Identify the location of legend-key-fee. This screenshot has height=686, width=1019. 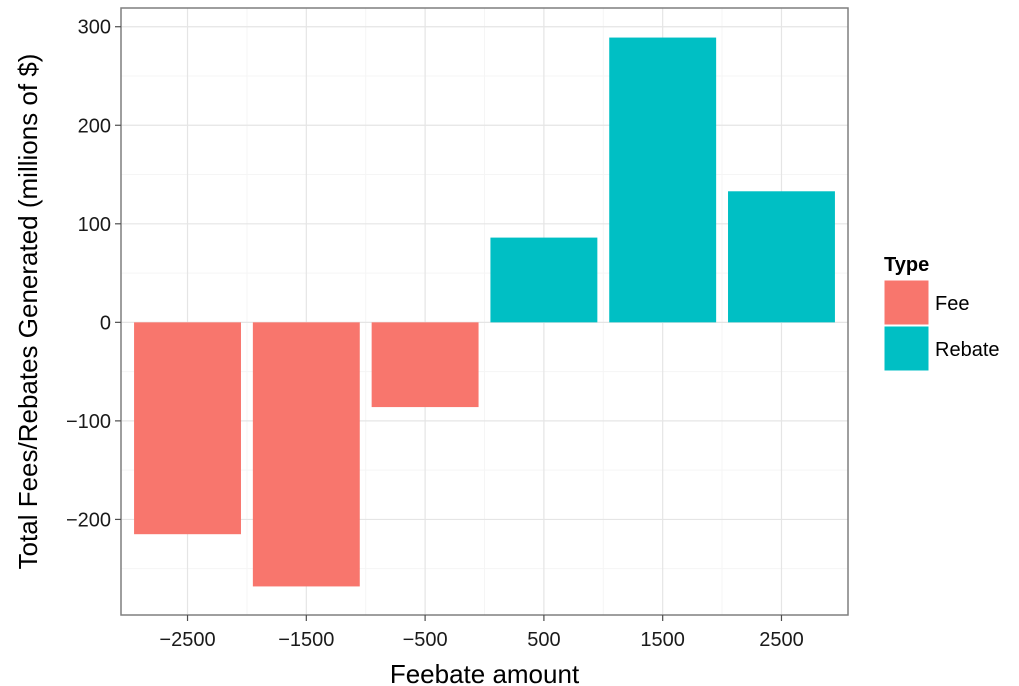
(906, 302).